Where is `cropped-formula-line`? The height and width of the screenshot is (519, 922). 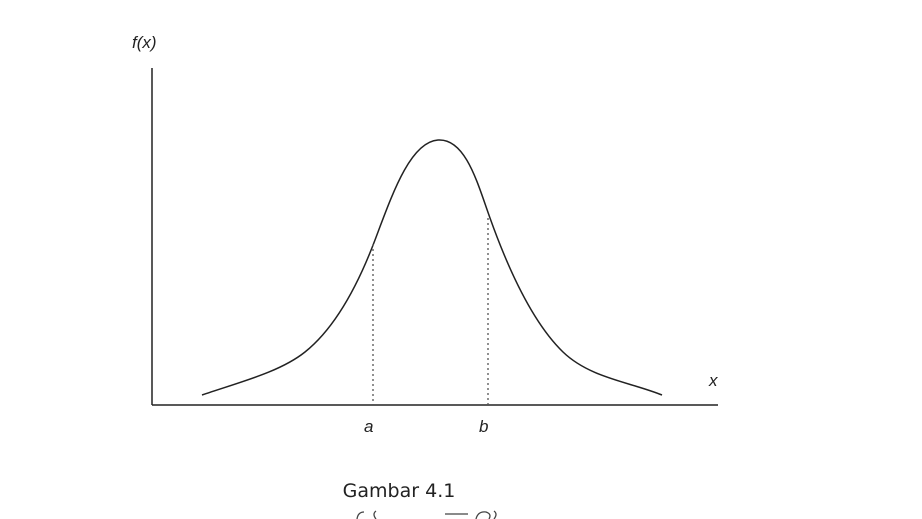 cropped-formula-line is located at coordinates (461, 513).